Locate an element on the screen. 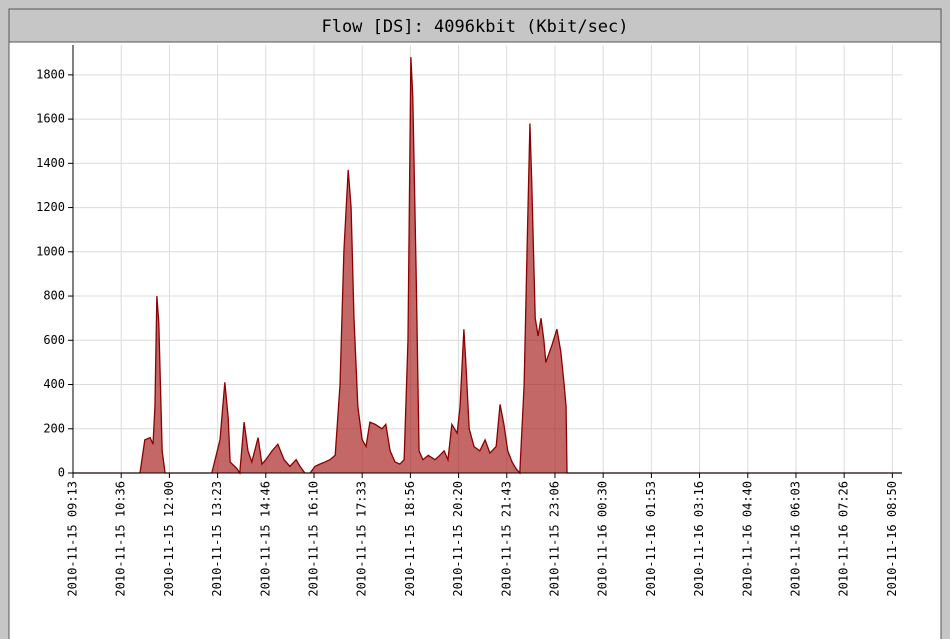 The image size is (950, 639). y-tick-label: 1200 is located at coordinates (50, 207).